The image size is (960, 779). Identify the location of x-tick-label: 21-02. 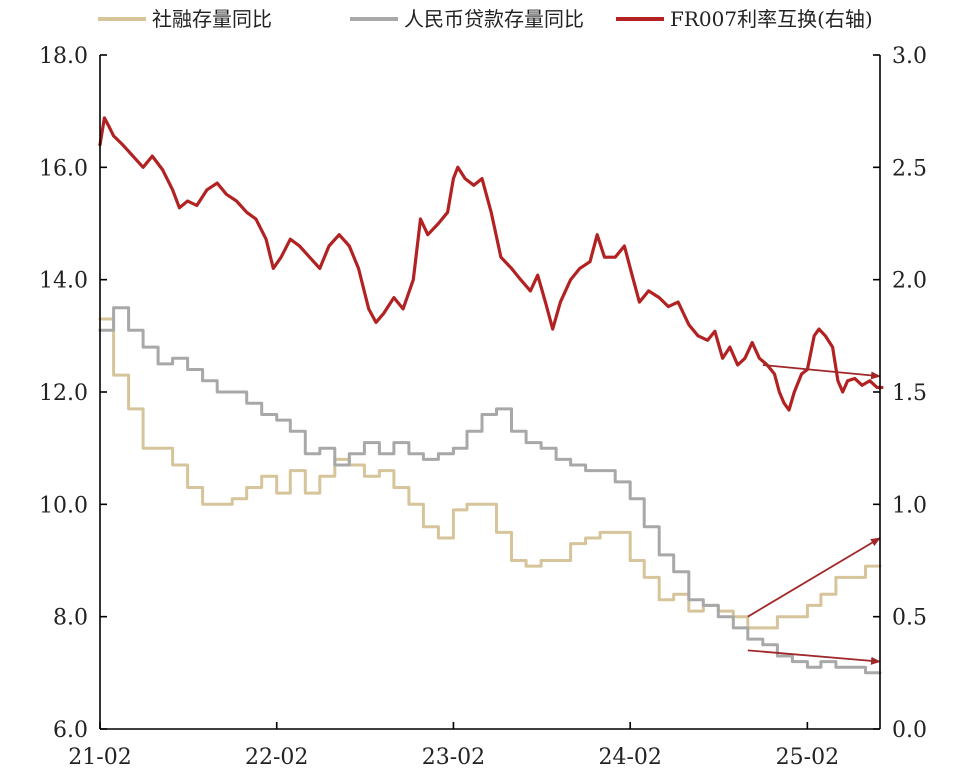
(99, 757).